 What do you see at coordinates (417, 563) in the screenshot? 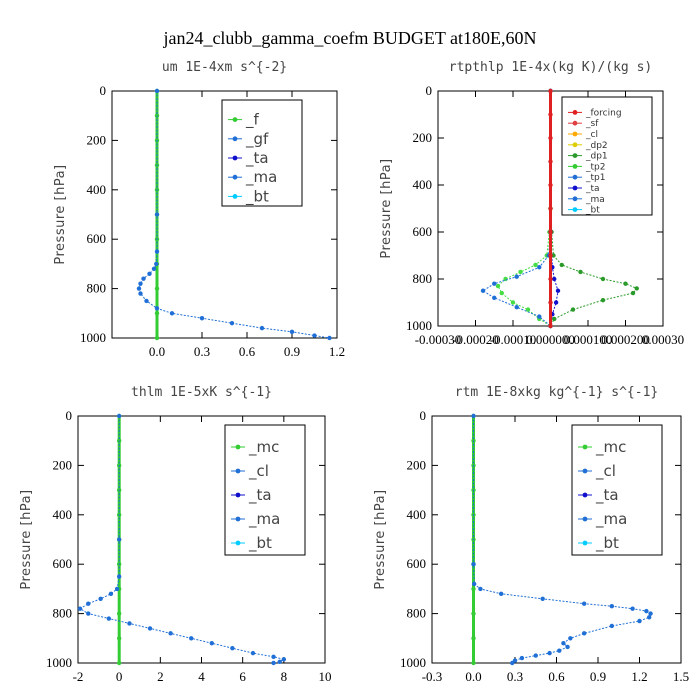
I see `y-tick-label: 600` at bounding box center [417, 563].